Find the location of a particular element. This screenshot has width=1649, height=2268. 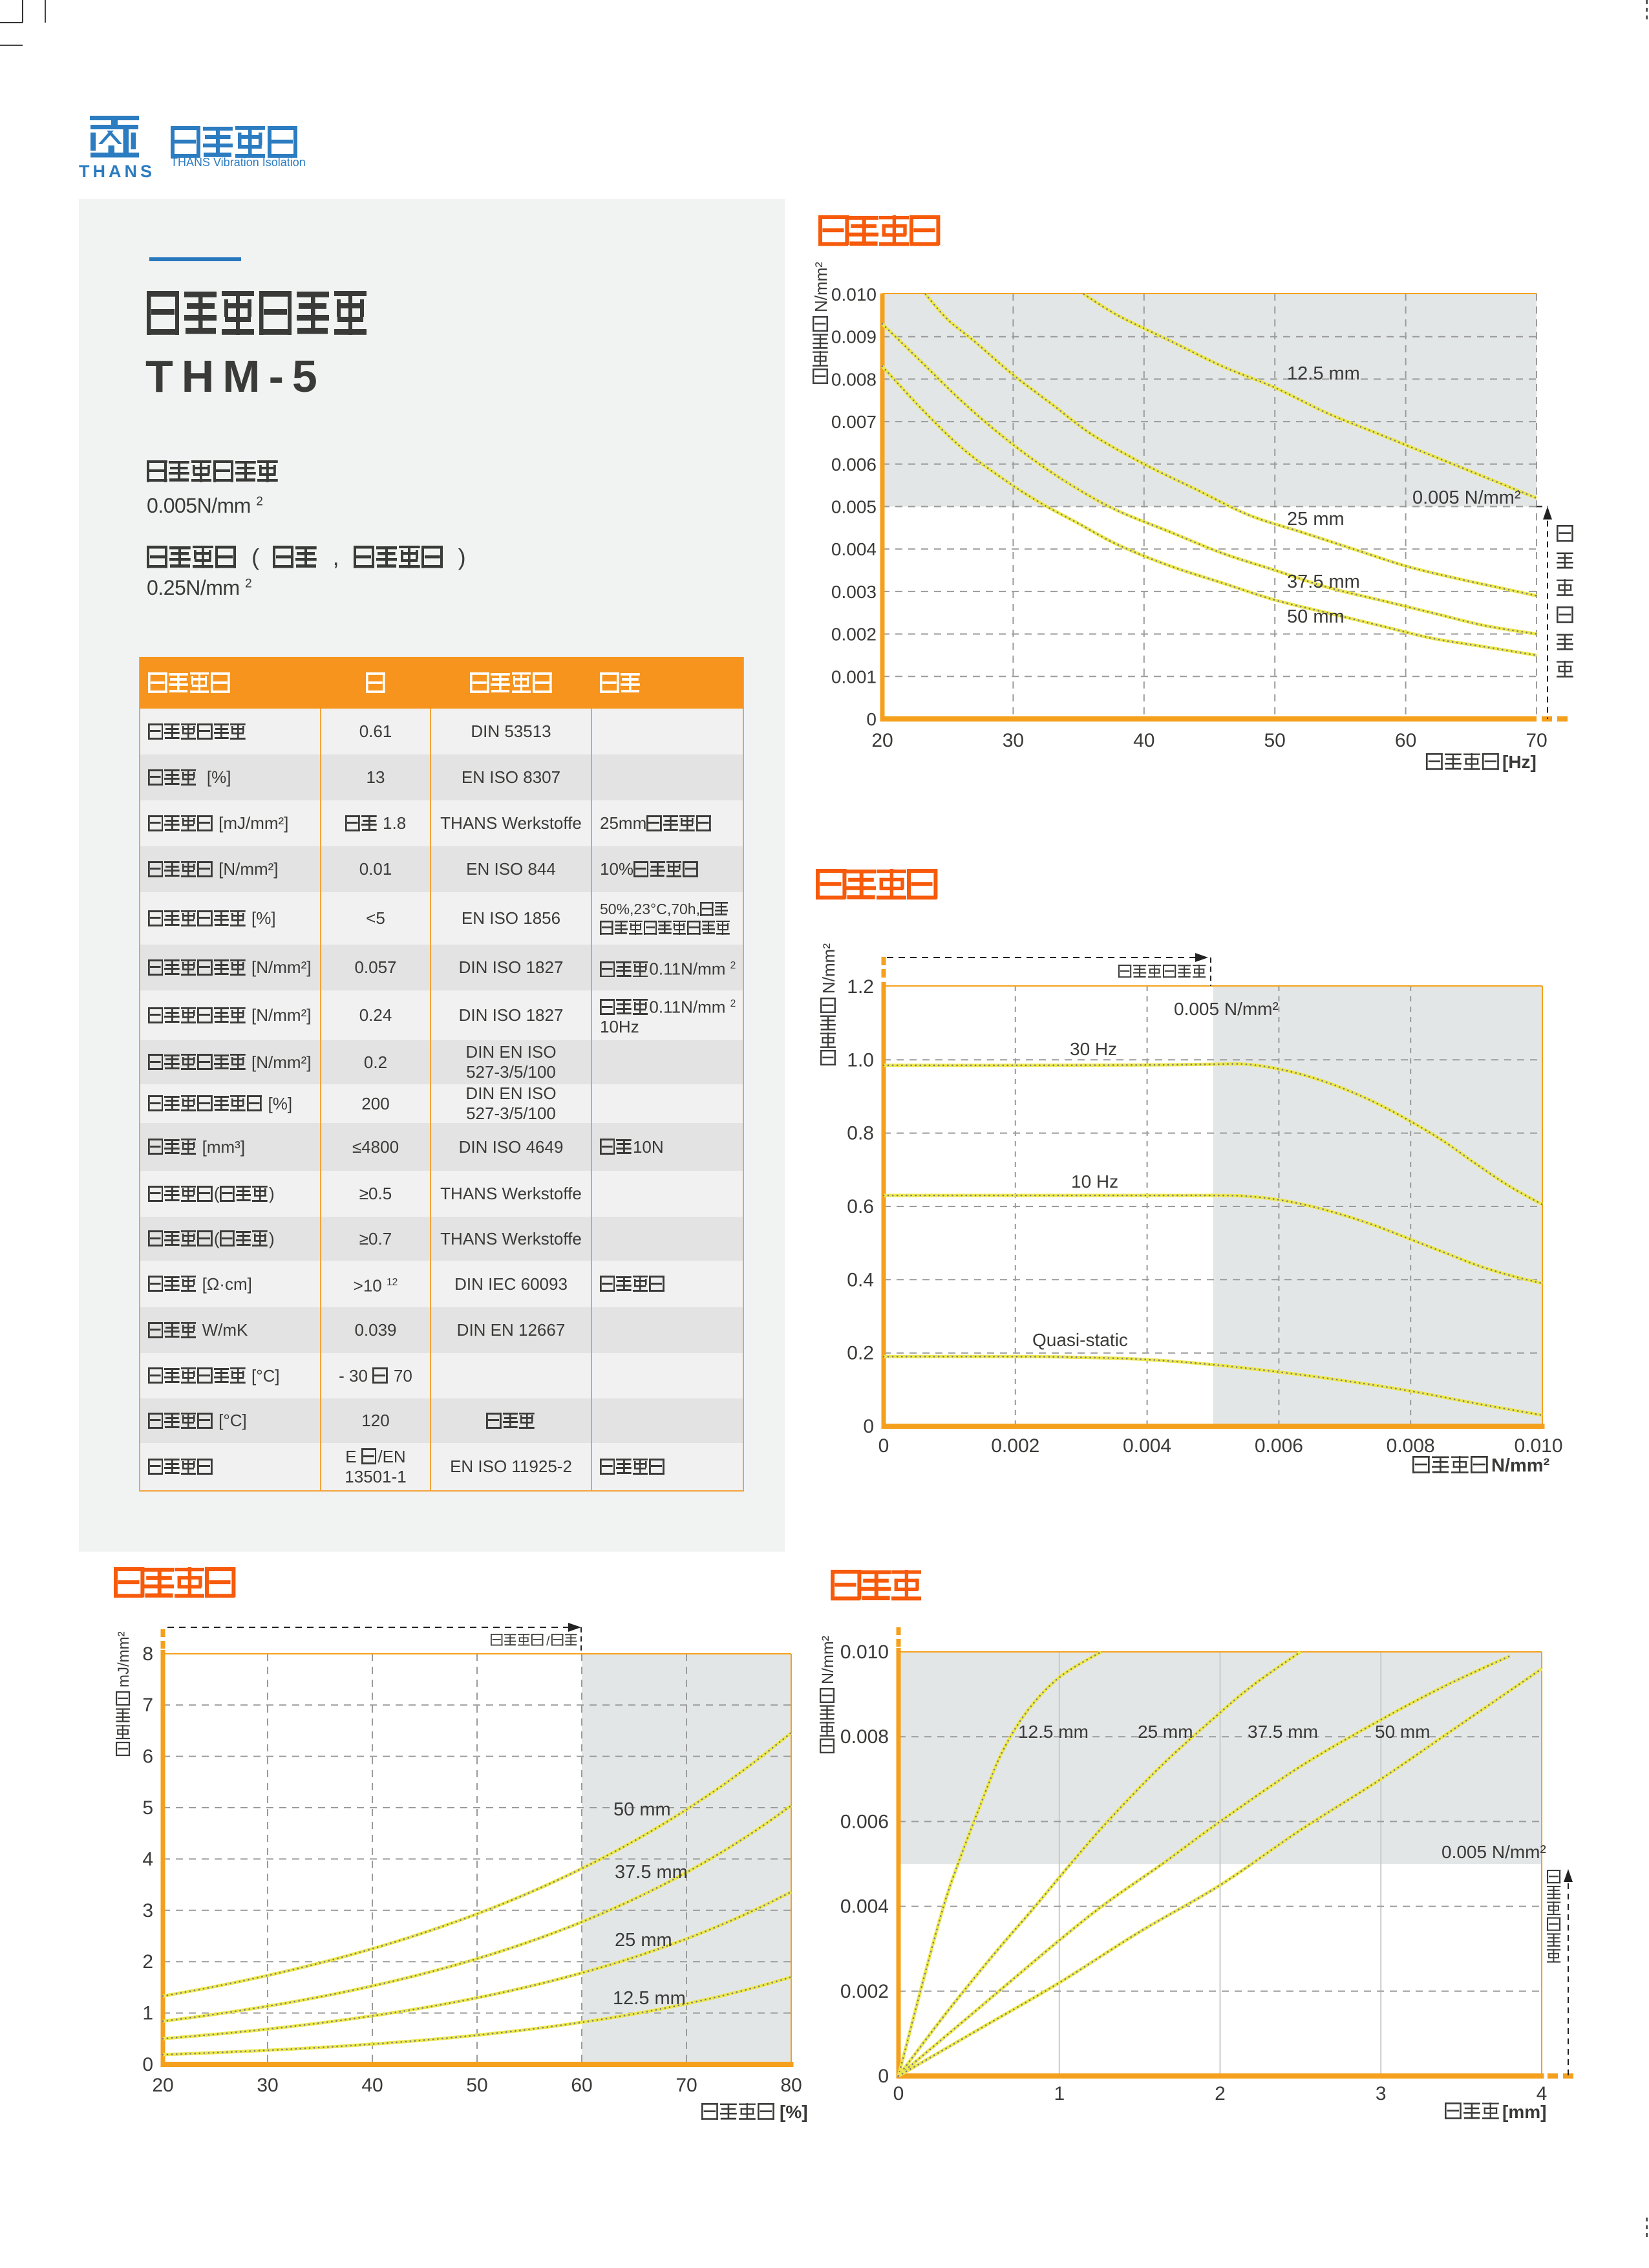

svg-text: [Hz] is located at coordinates (1519, 762).